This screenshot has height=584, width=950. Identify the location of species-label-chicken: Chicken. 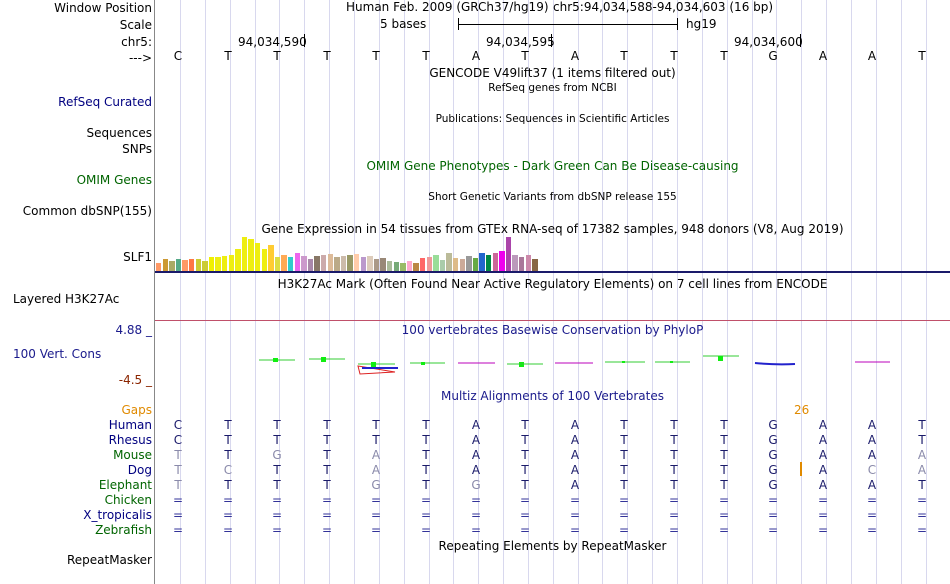
(128, 500).